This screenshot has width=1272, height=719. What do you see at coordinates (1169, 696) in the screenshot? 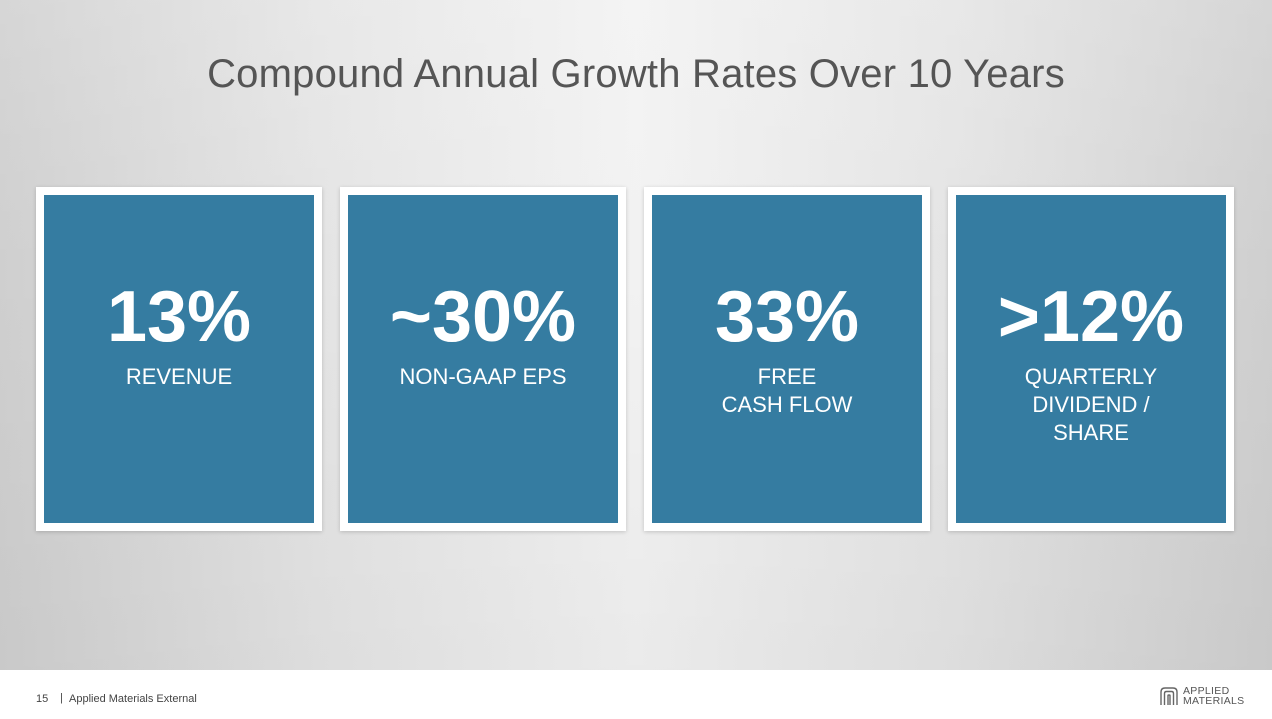
I see `logo-mark-icon` at bounding box center [1169, 696].